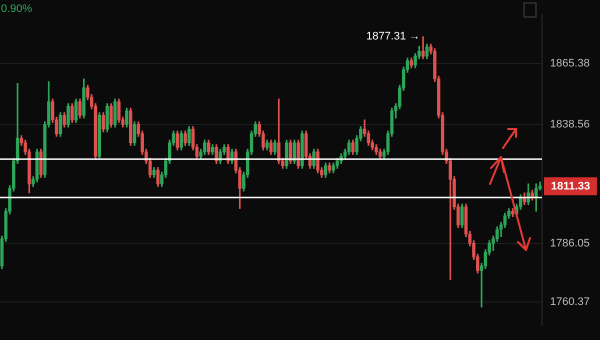  What do you see at coordinates (16, 9) in the screenshot?
I see `annotation: 0.90%` at bounding box center [16, 9].